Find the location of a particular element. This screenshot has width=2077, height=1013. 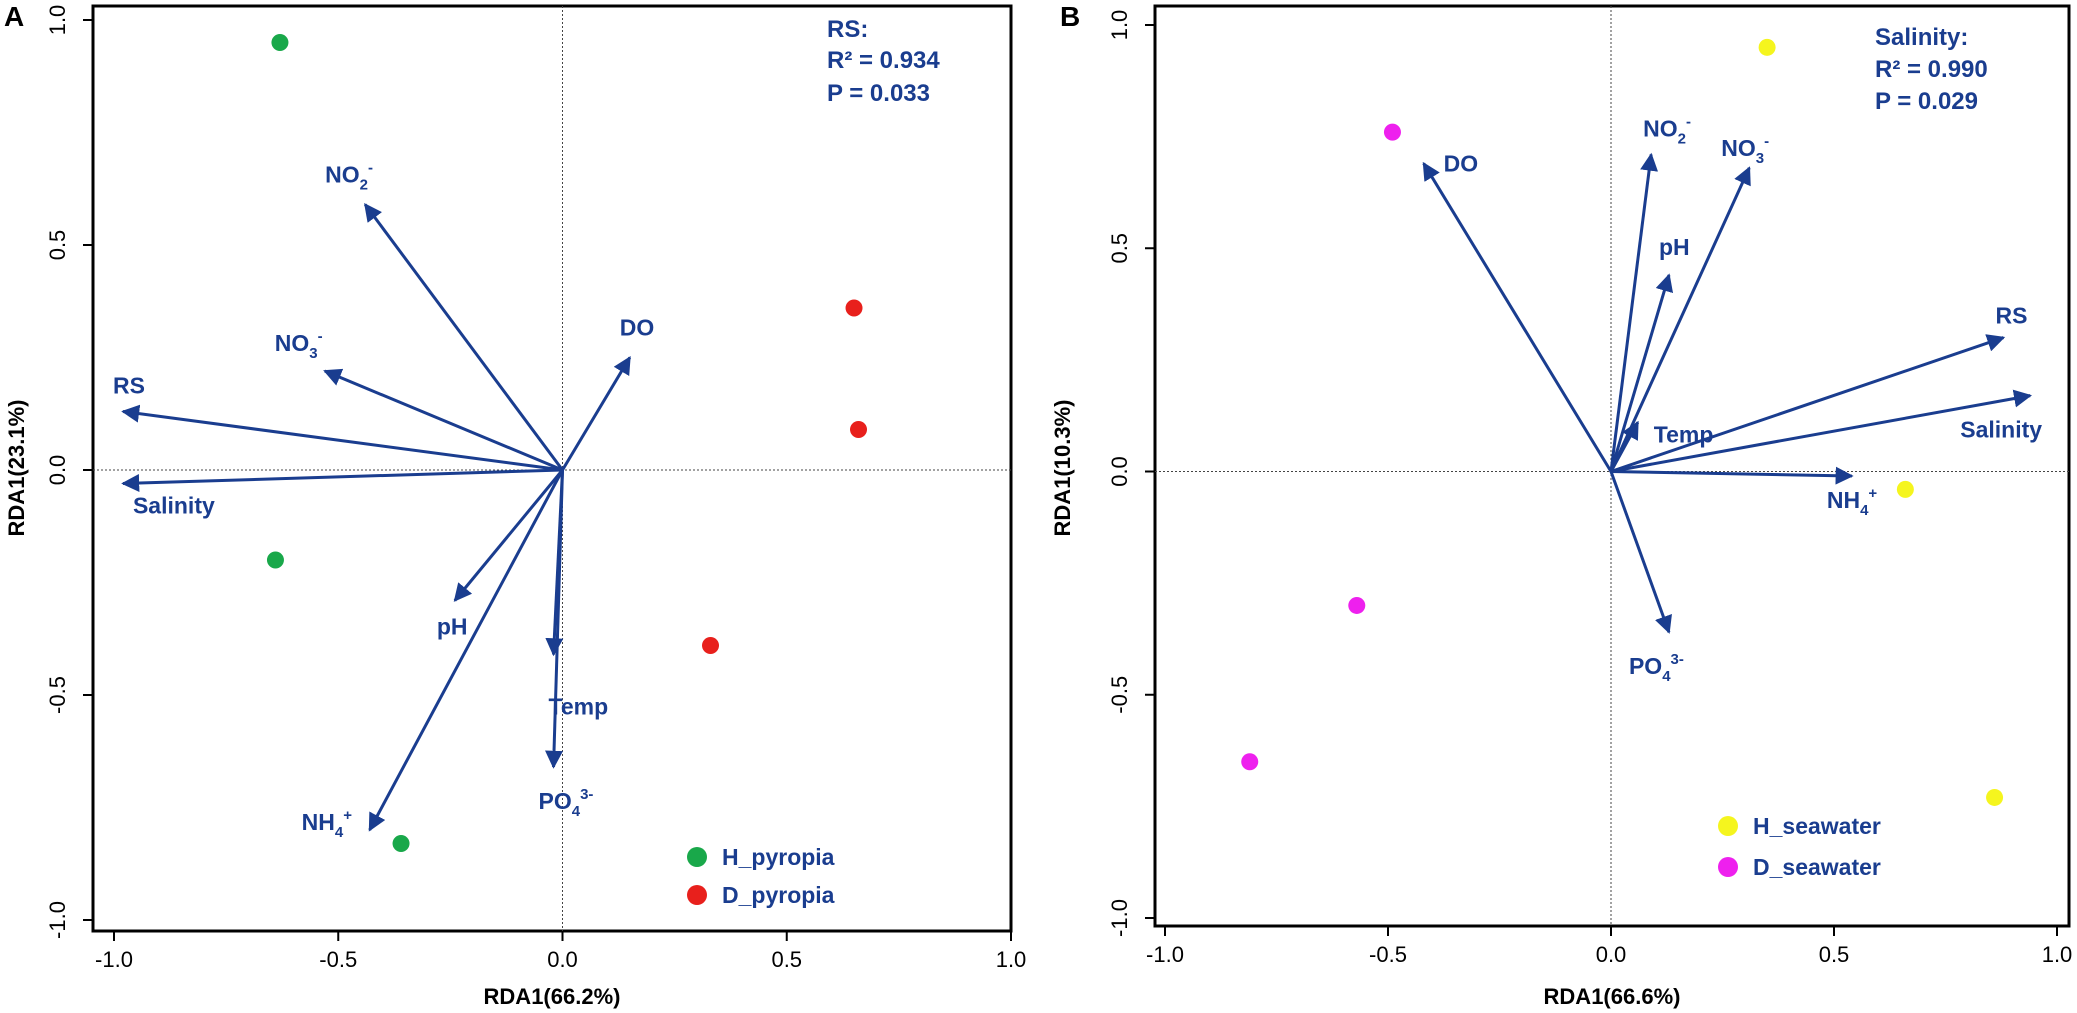

stat-annotation: RS: R² = 0.934 P = 0.033 is located at coordinates (883, 61).